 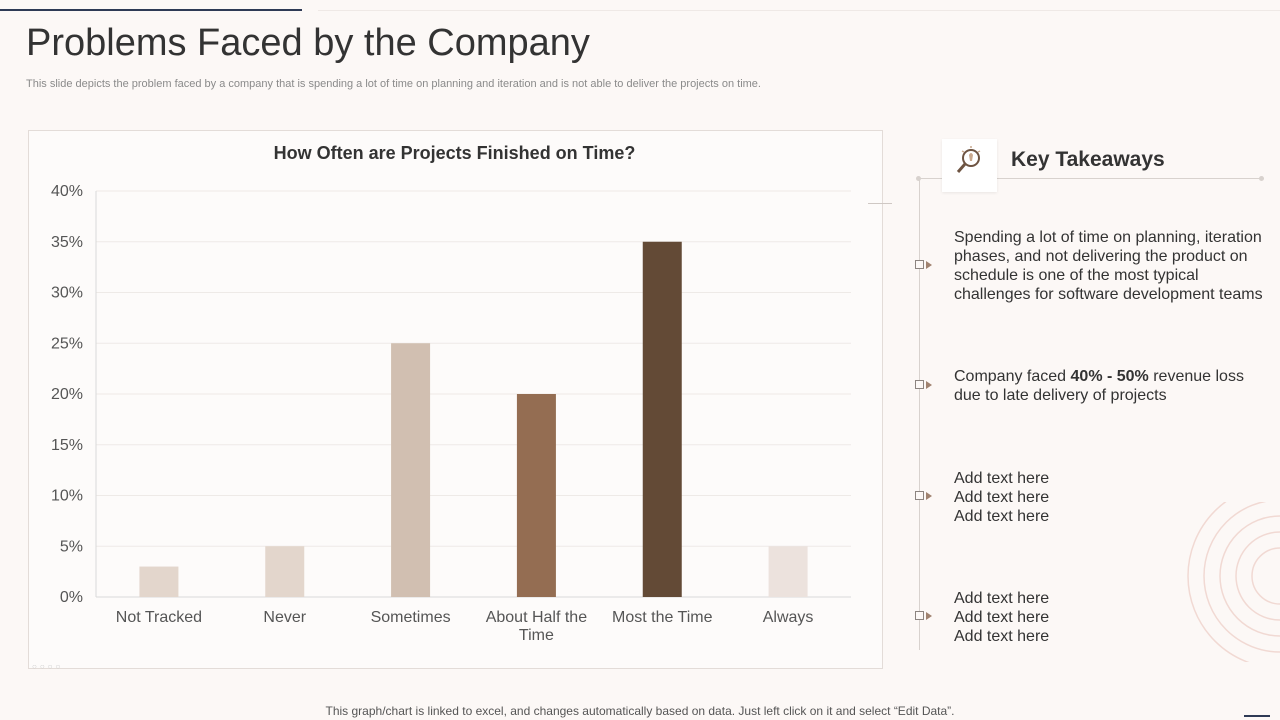 What do you see at coordinates (67, 343) in the screenshot?
I see `y-tick-label: 25%` at bounding box center [67, 343].